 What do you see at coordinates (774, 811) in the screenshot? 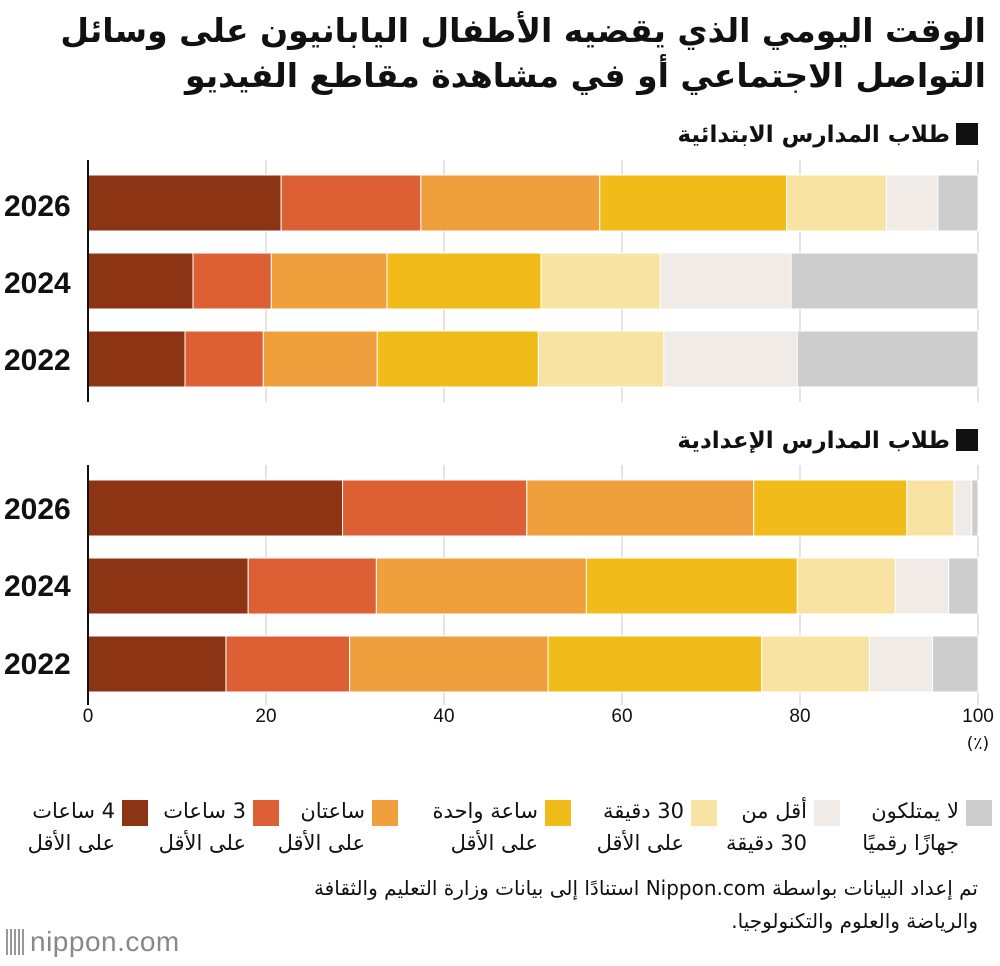
I see `legend-line: أقل من` at bounding box center [774, 811].